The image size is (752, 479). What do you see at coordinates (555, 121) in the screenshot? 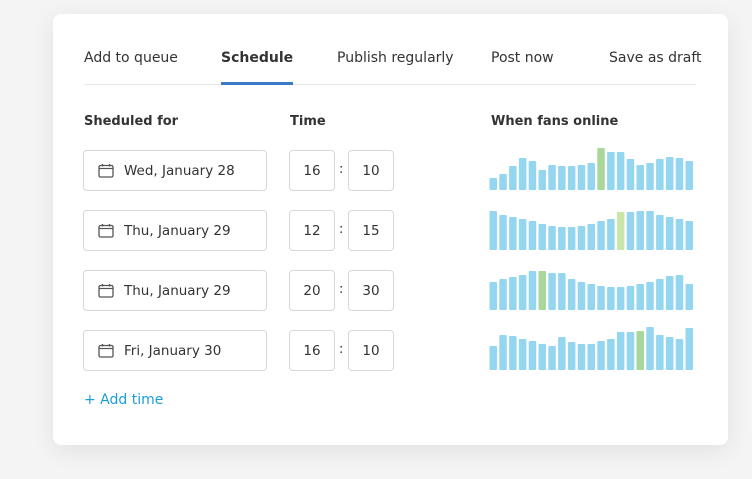
I see `fans-online-label: When fans online` at bounding box center [555, 121].